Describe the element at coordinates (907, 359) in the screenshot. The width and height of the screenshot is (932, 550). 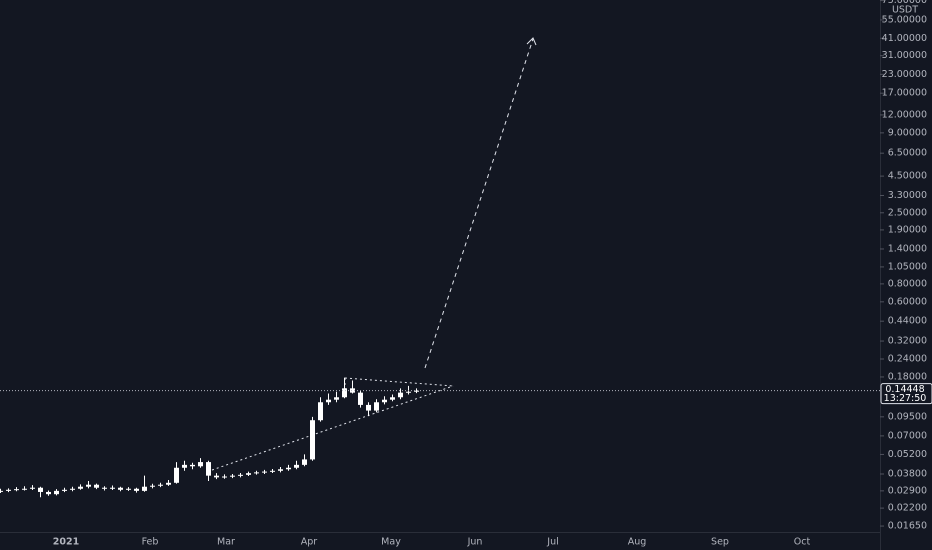
I see `y-tick-label: 0.24000` at that location.